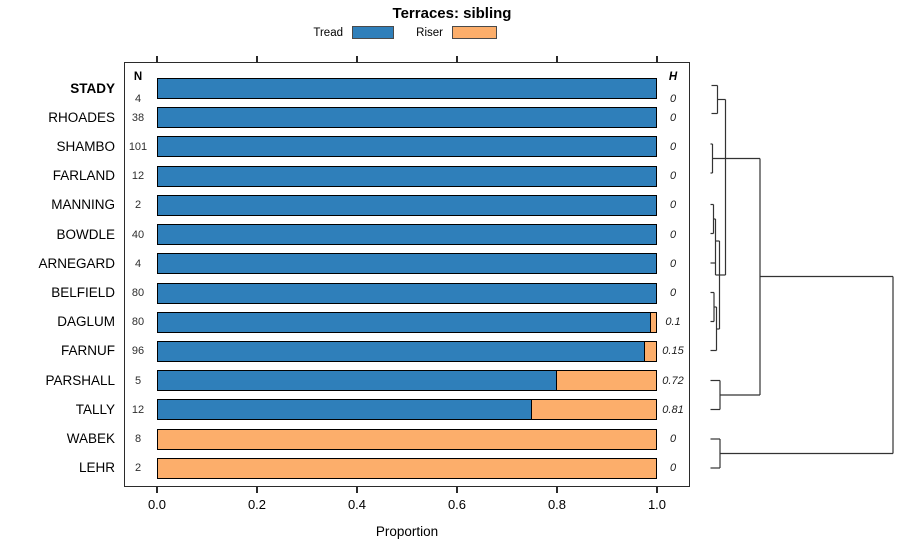  What do you see at coordinates (407, 531) in the screenshot?
I see `x-axis-title: Proportion` at bounding box center [407, 531].